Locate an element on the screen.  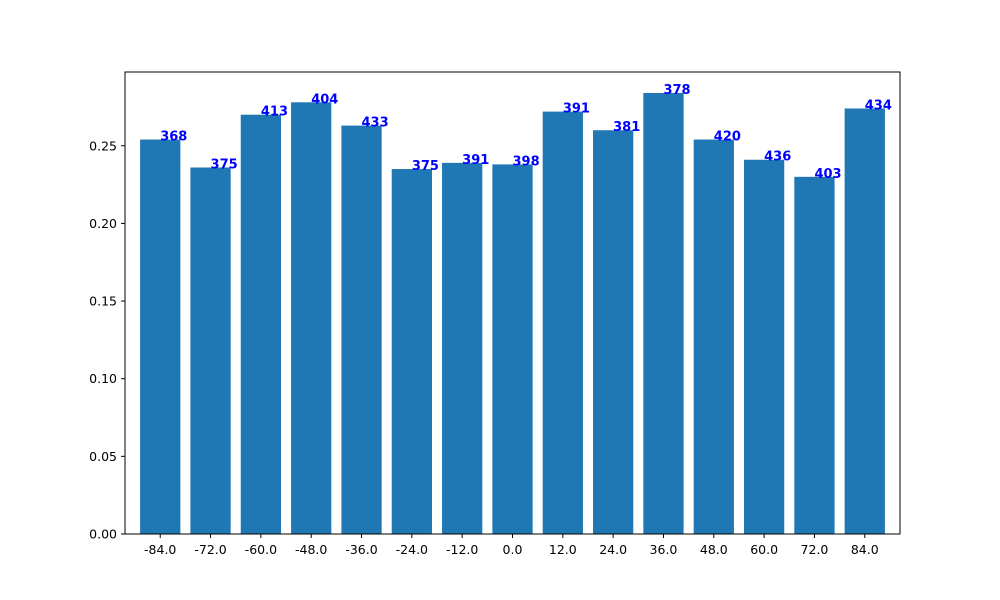
x-tick-label: 48.0 is located at coordinates (714, 549).